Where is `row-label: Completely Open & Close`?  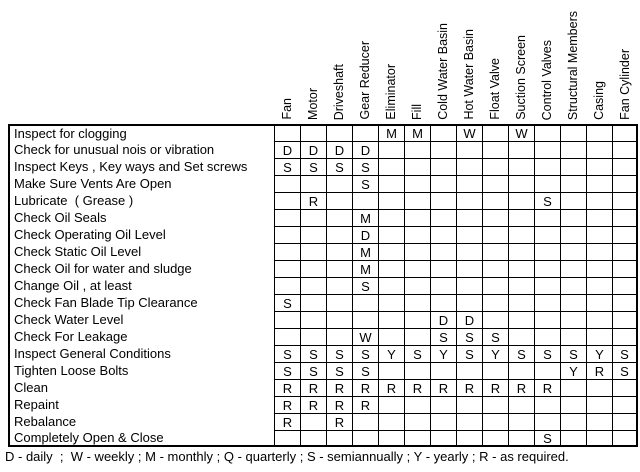 row-label: Completely Open & Close is located at coordinates (141, 438).